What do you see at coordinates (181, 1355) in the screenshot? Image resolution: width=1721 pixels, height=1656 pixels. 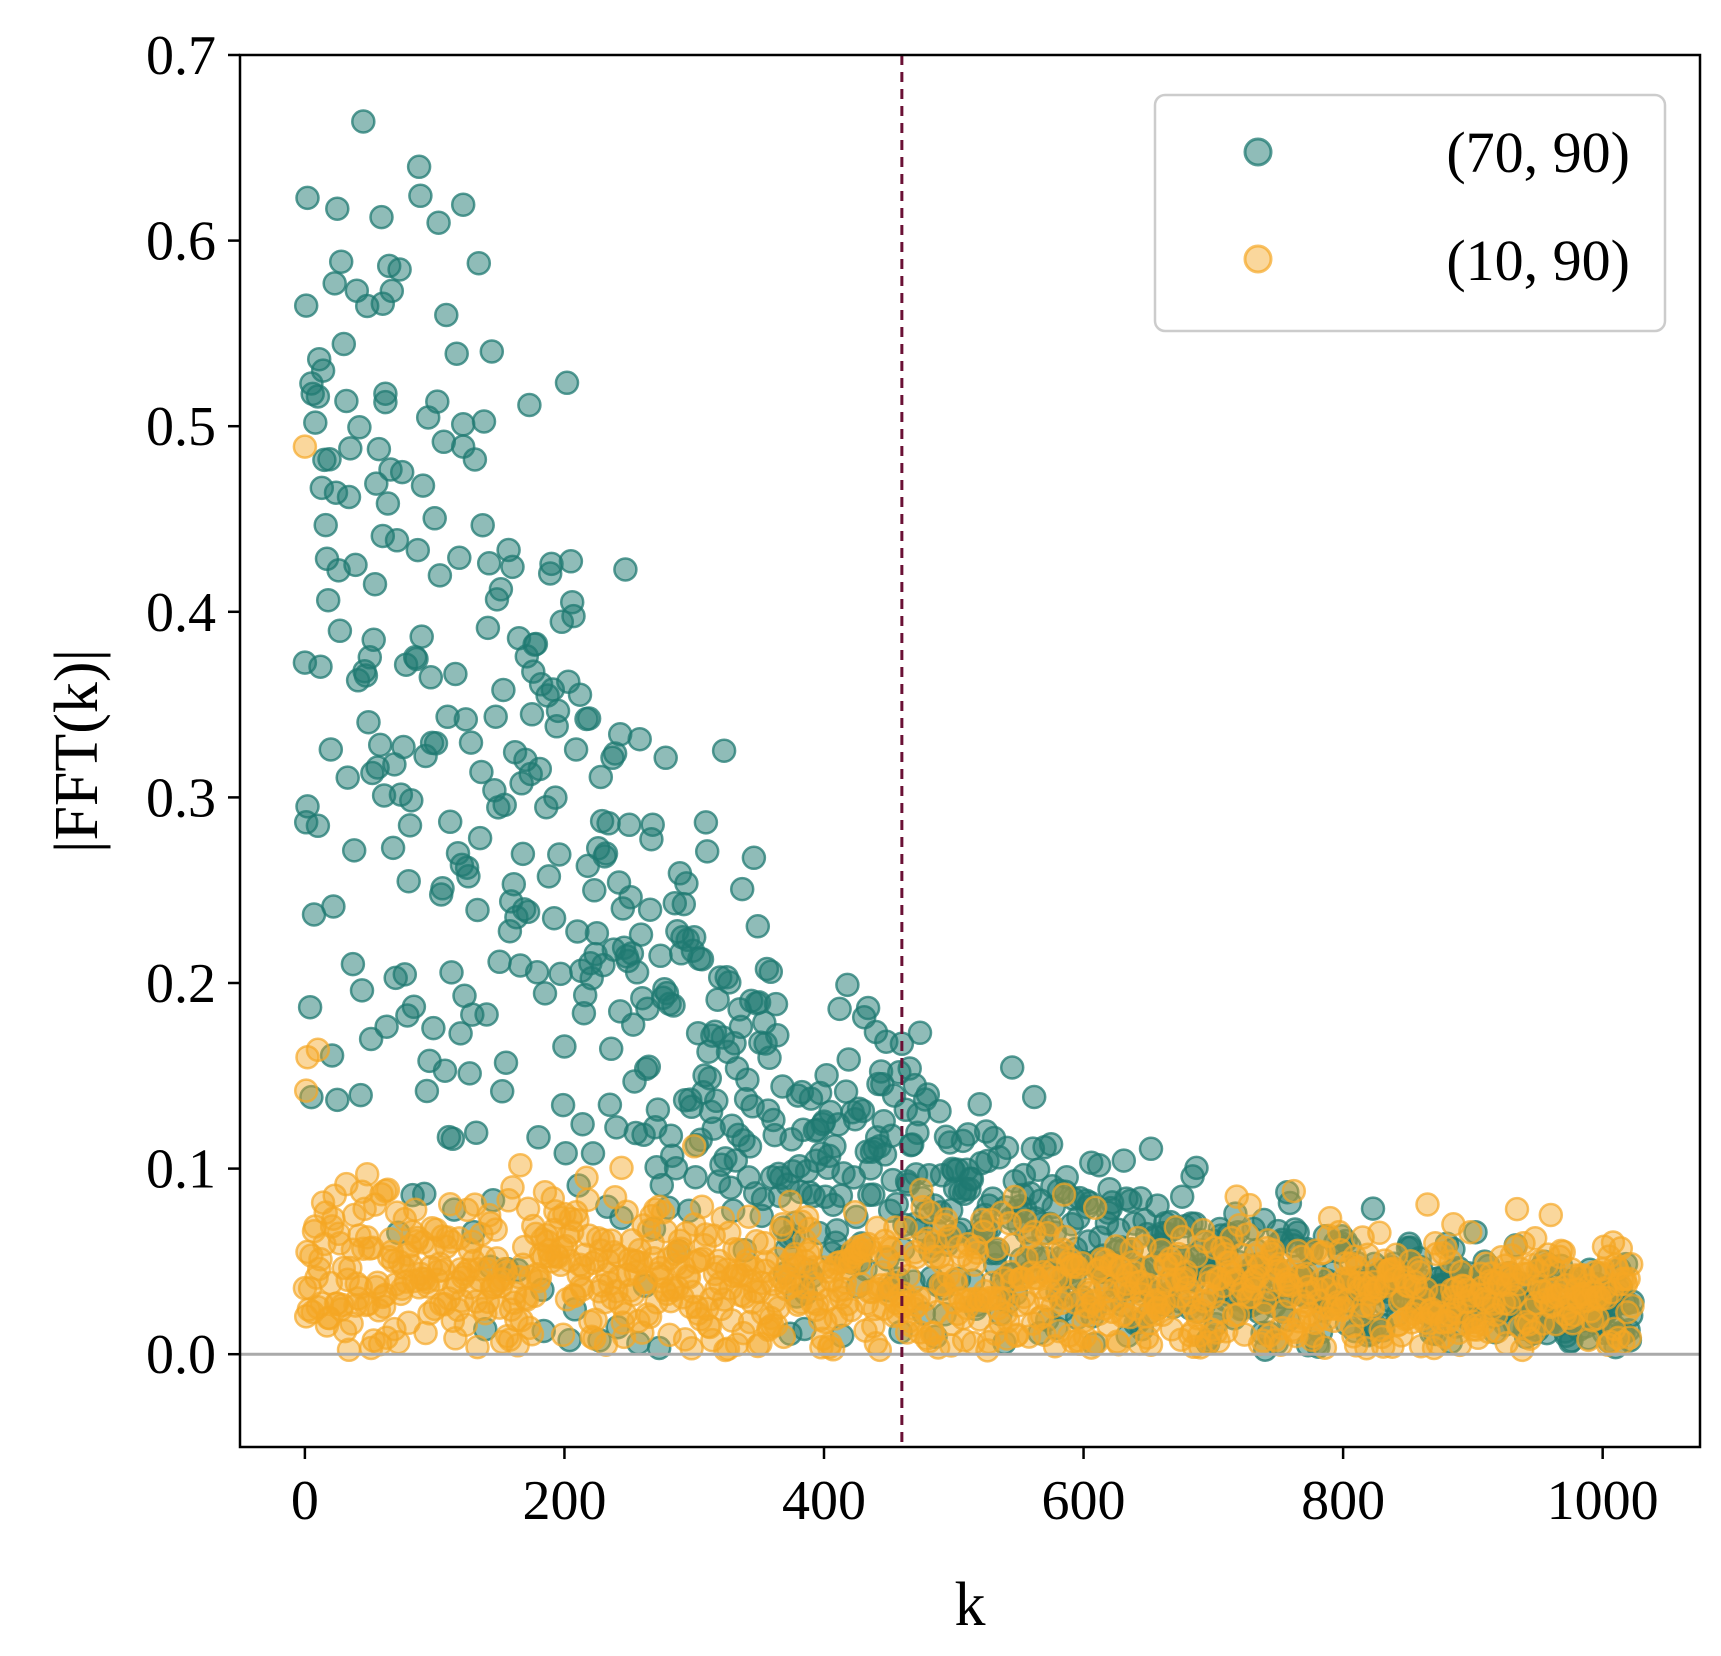 I see `y-tick-label: 0.0` at bounding box center [181, 1355].